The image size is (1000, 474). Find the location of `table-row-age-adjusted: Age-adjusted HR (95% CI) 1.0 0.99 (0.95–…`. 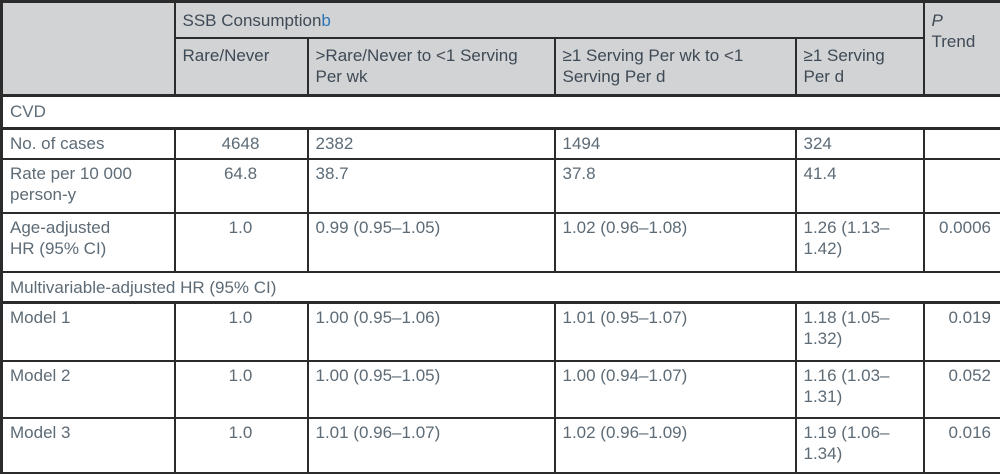

table-row-age-adjusted: Age-adjusted HR (95% CI) 1.0 0.99 (0.95–… is located at coordinates (500, 242).